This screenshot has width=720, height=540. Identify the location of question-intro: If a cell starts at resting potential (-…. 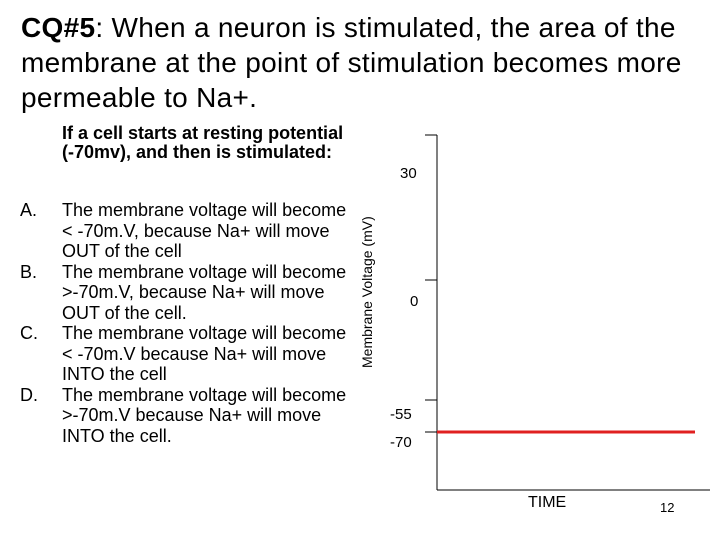
(203, 142).